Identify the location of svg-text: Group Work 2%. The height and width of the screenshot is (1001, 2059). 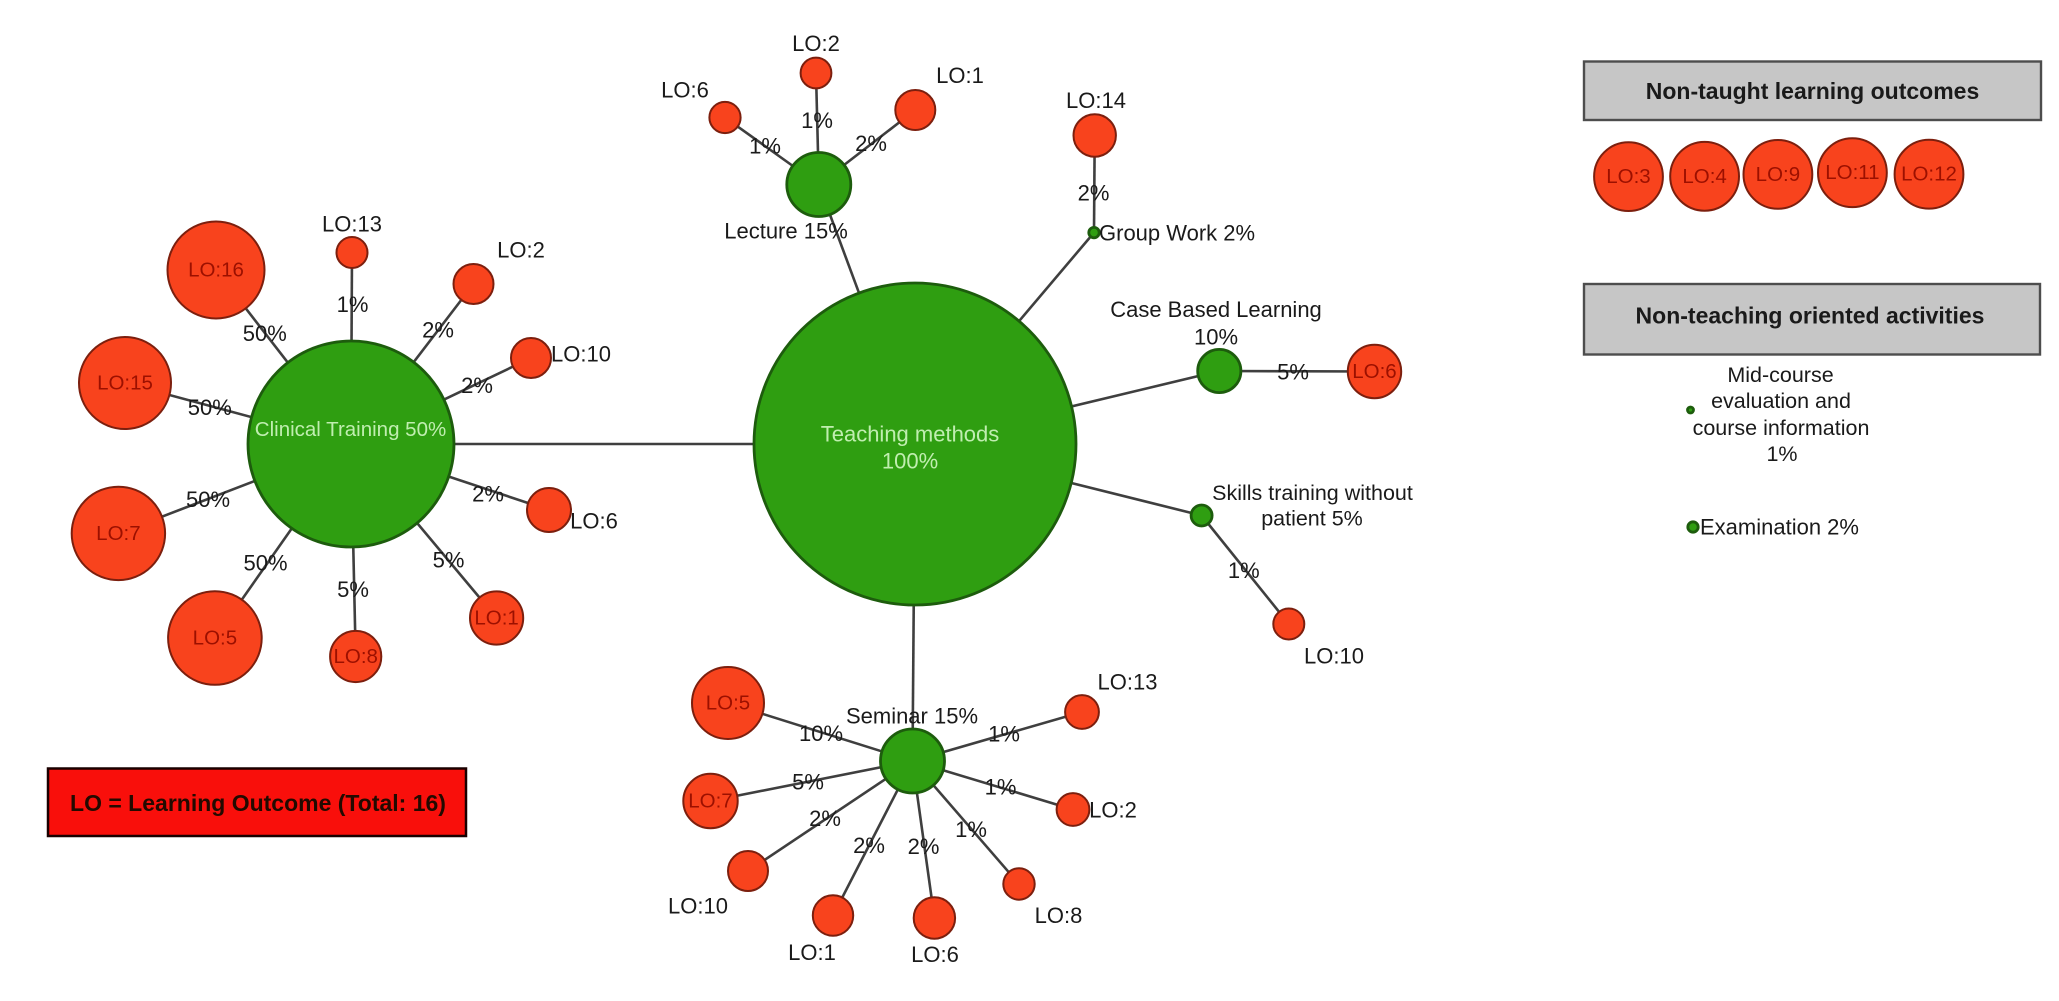
(1177, 233).